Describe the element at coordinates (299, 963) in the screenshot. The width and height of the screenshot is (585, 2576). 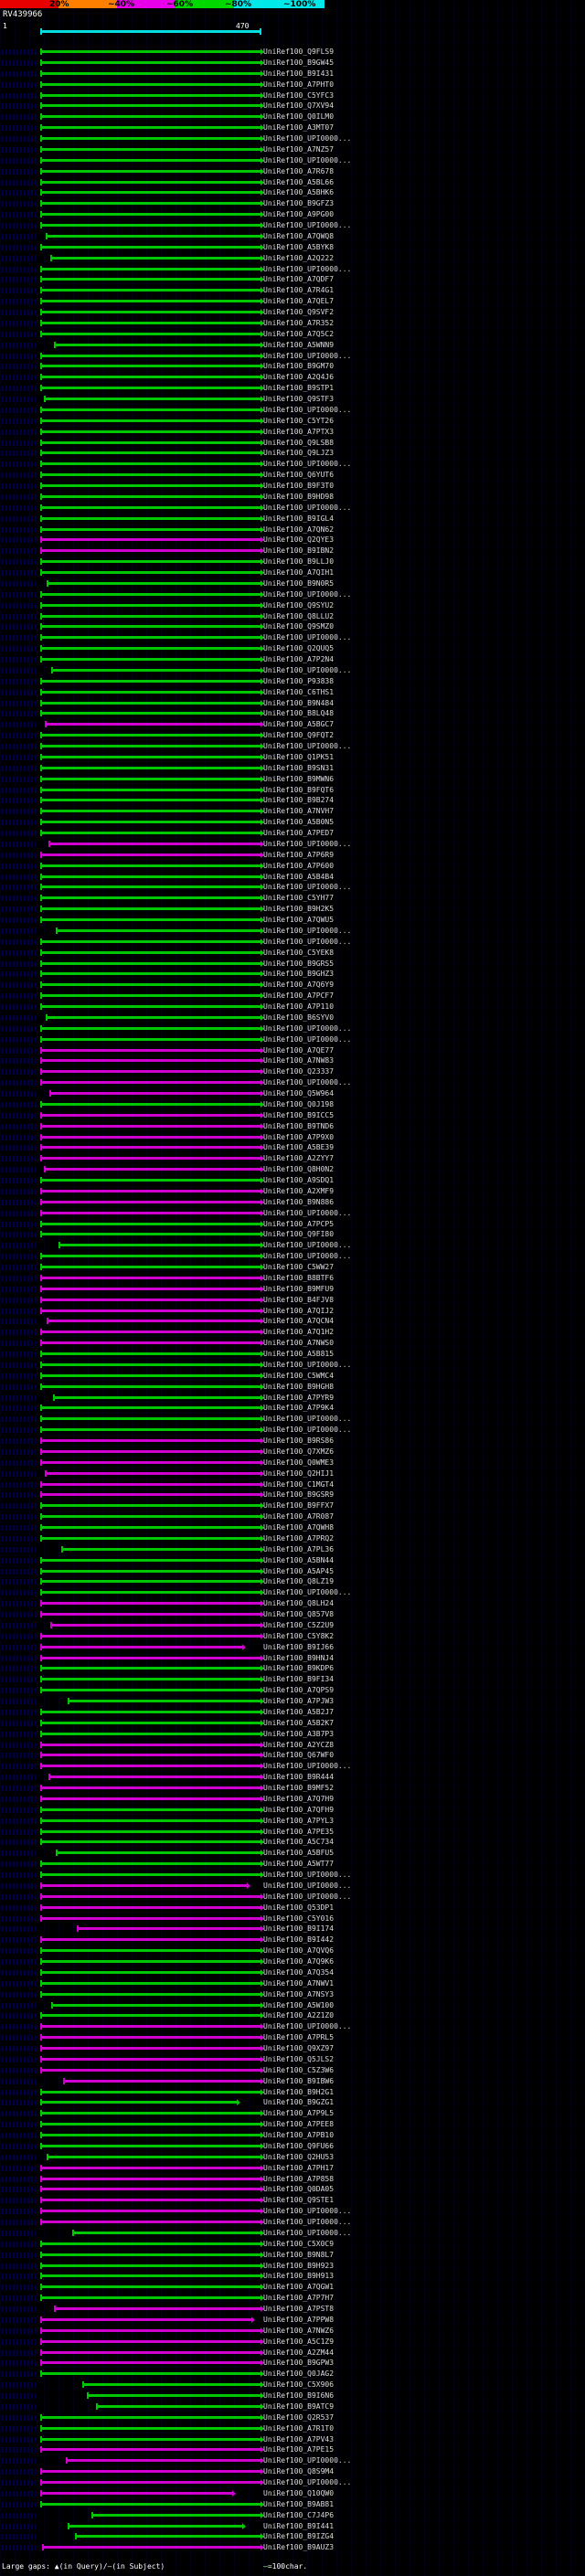
I see `hit-label: UniRef100_B9GRS5` at that location.